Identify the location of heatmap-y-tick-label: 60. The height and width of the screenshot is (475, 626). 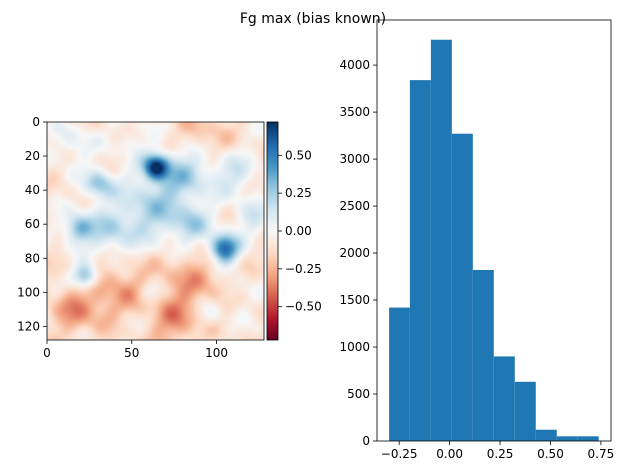
(32, 224).